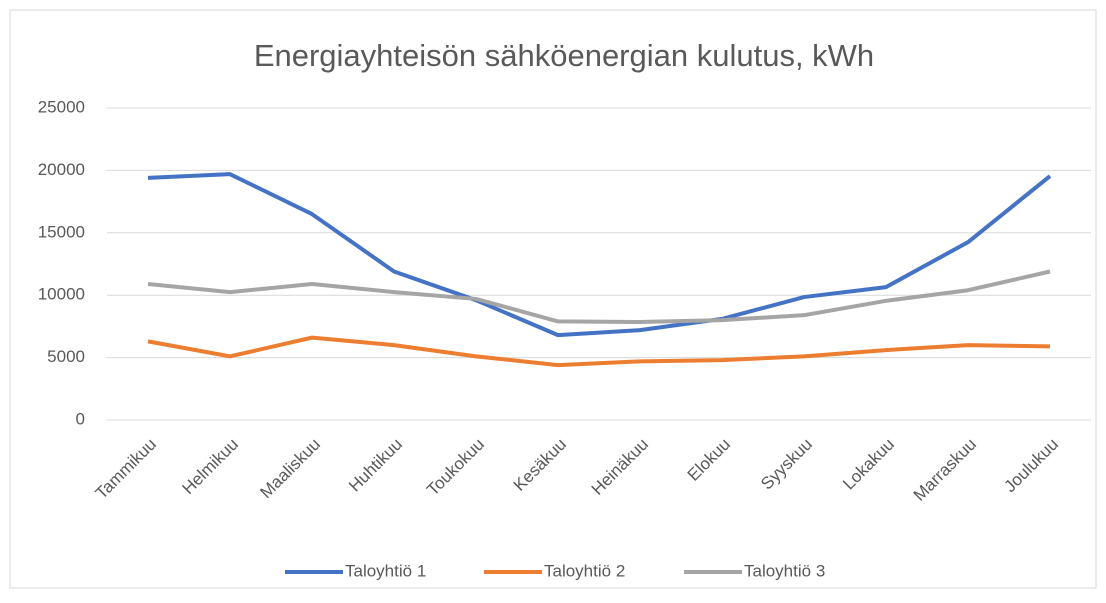  I want to click on y-tick-label: 15000, so click(61, 231).